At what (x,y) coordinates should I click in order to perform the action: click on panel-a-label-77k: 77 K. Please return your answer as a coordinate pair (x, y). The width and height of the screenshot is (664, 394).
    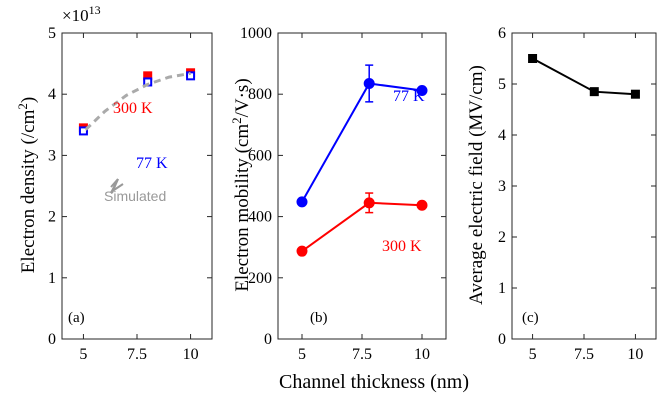
    Looking at the image, I should click on (152, 163).